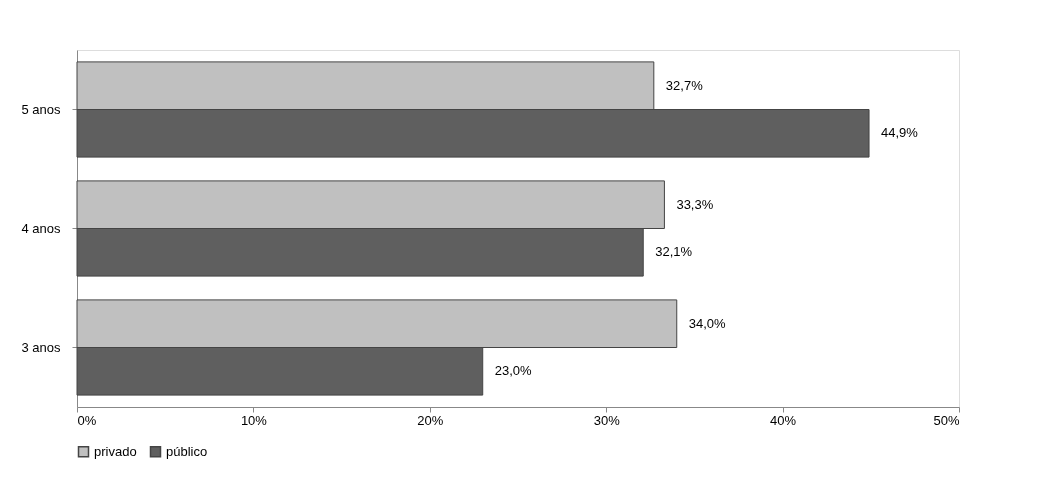 Image resolution: width=1052 pixels, height=500 pixels. I want to click on data-label: 32,1%, so click(674, 252).